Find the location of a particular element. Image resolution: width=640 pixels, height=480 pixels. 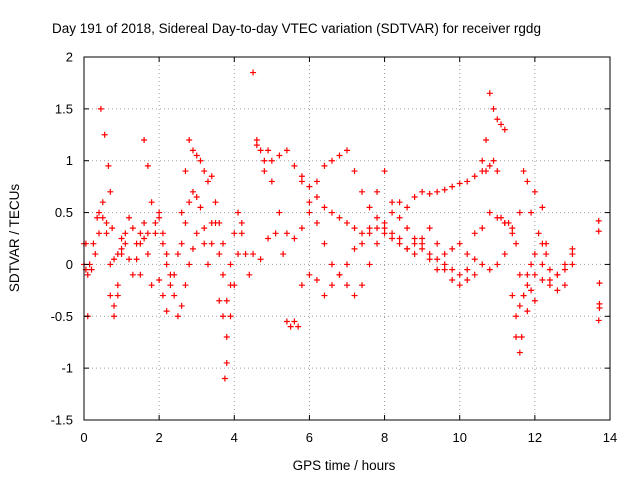

x-tick-label: 2 is located at coordinates (159, 437).